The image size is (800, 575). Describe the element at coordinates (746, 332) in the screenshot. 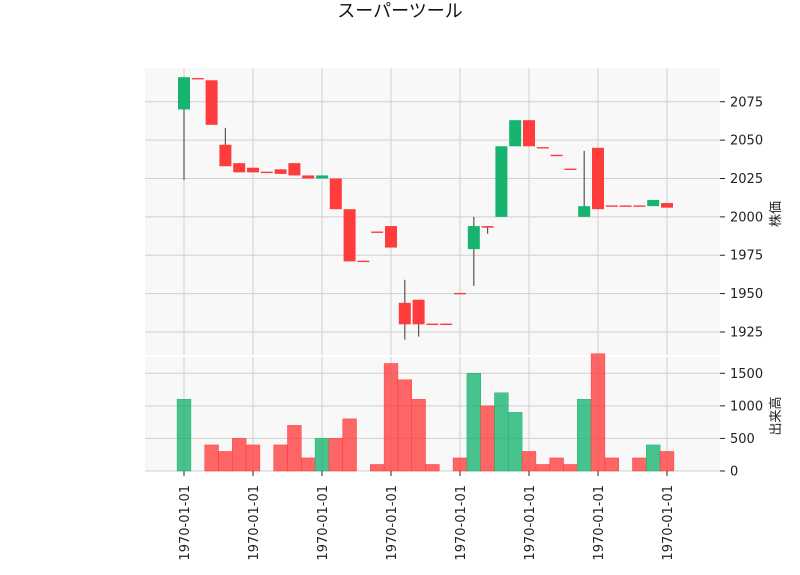

I see `price-tick-label: 1925` at that location.